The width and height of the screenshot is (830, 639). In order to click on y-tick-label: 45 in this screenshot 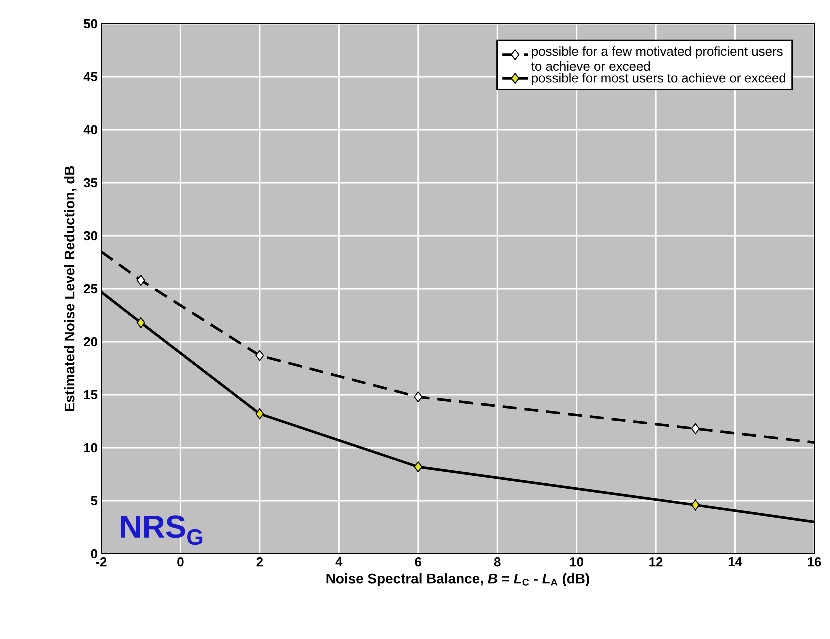, I will do `click(91, 77)`.